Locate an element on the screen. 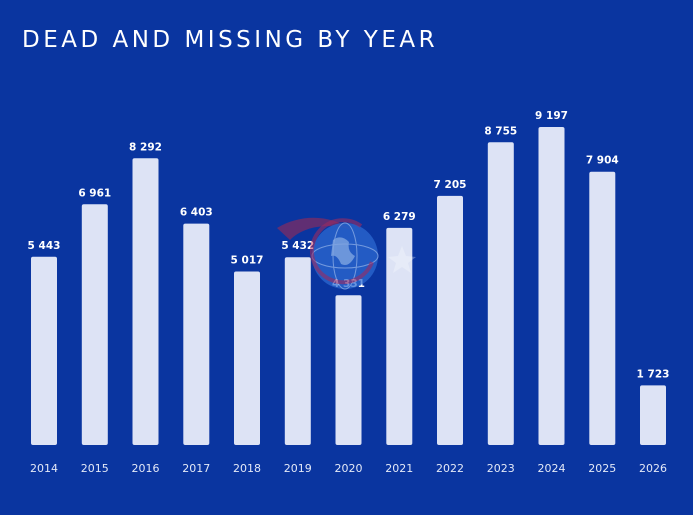 The width and height of the screenshot is (693, 515). value-label-2015: 6 961 is located at coordinates (94, 193).